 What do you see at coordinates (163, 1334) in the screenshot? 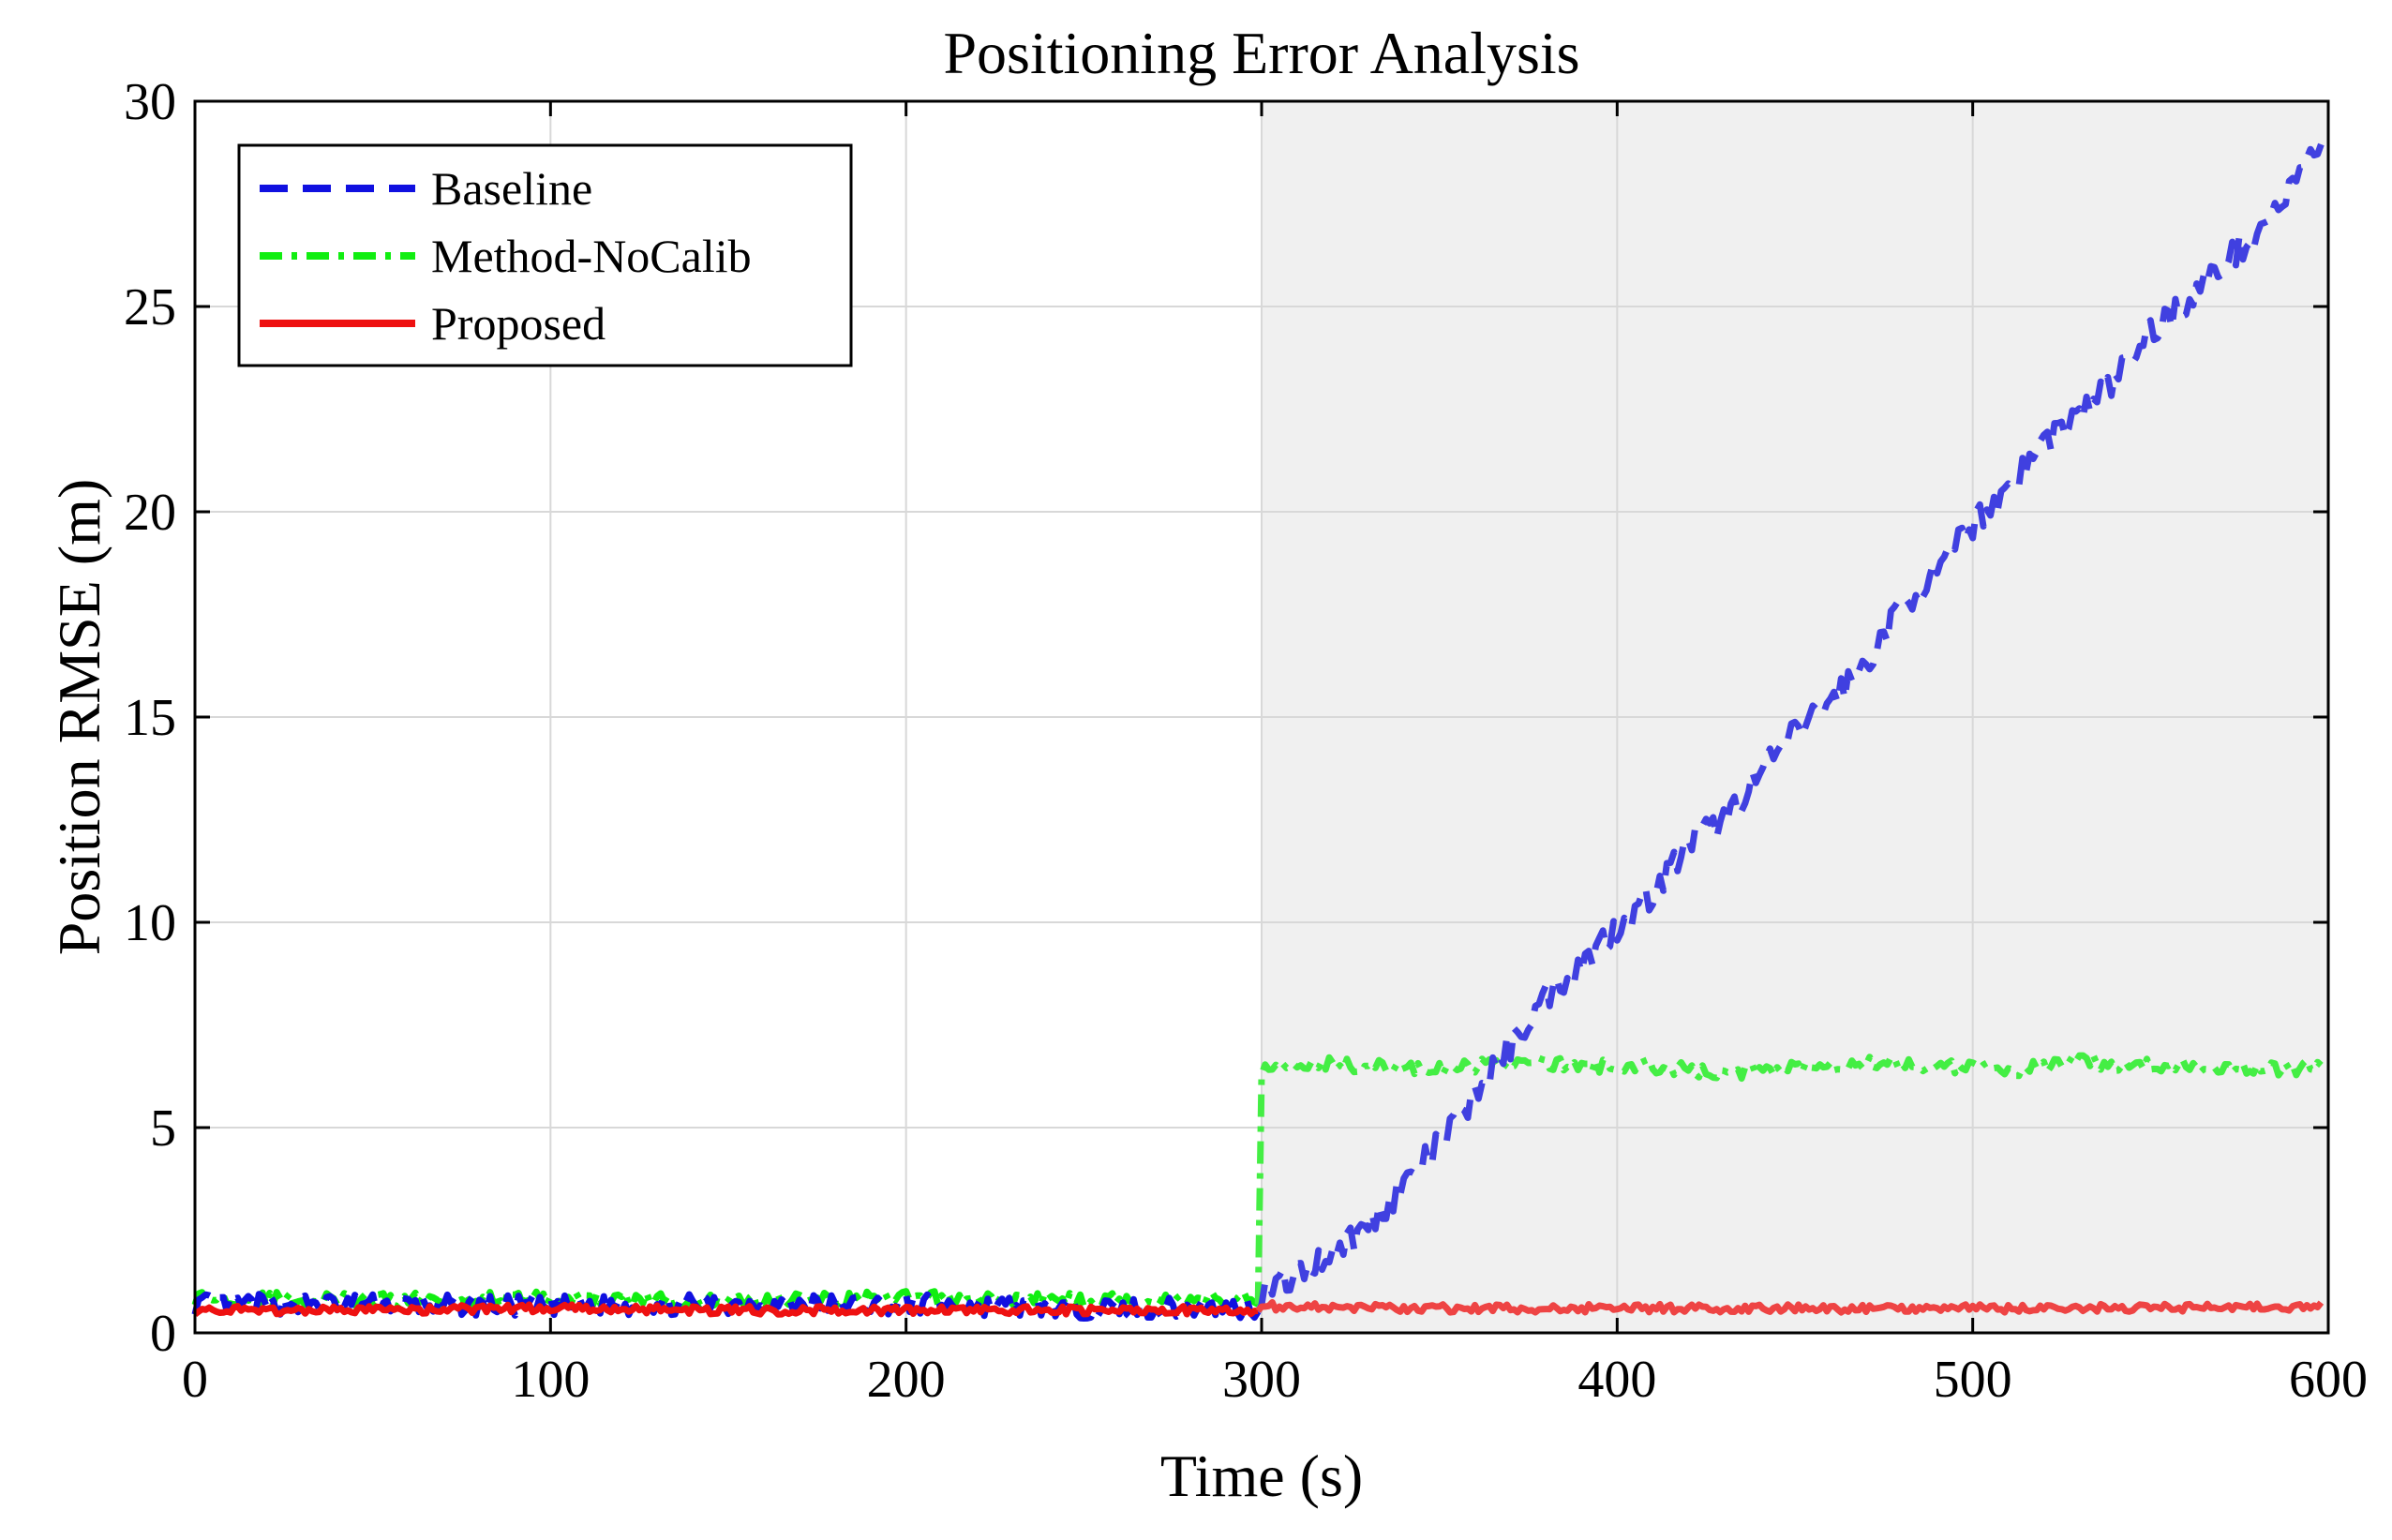
I see `y-tick-label: 0` at bounding box center [163, 1334].